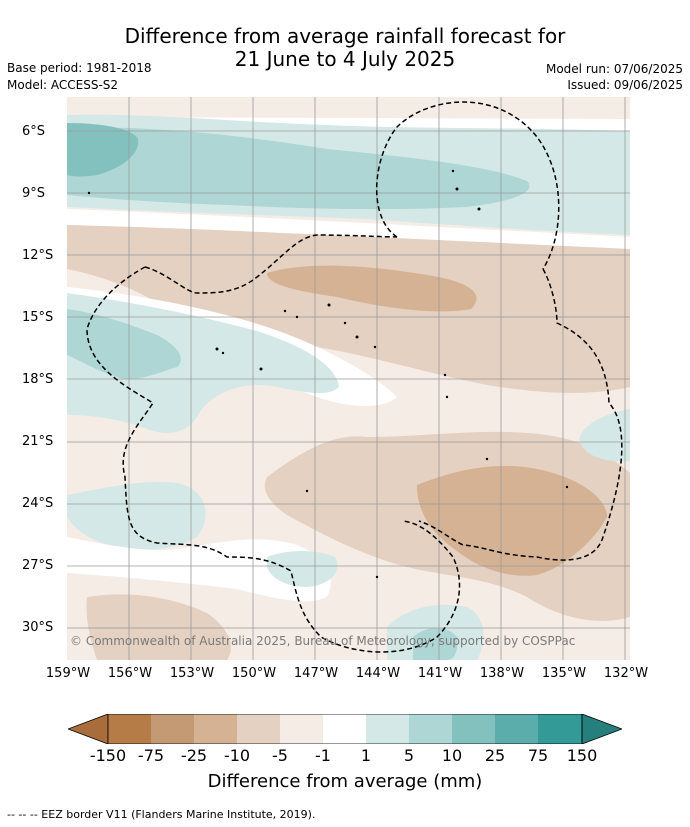  I want to click on issued-date-text: Issued: 09/06/2025, so click(625, 85).